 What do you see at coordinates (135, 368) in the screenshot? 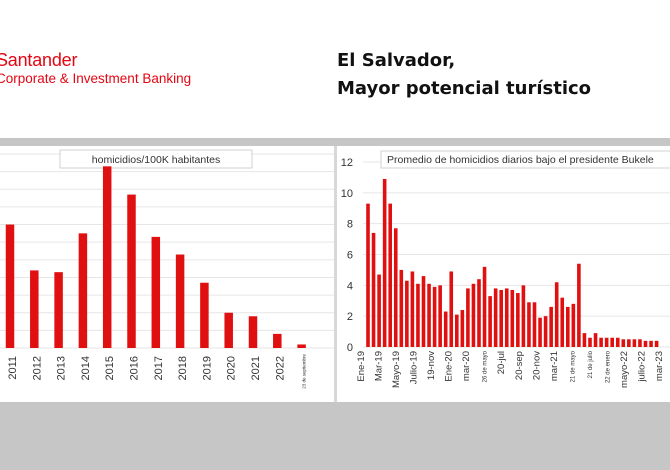
I see `x-tick-label: 2016` at bounding box center [135, 368].